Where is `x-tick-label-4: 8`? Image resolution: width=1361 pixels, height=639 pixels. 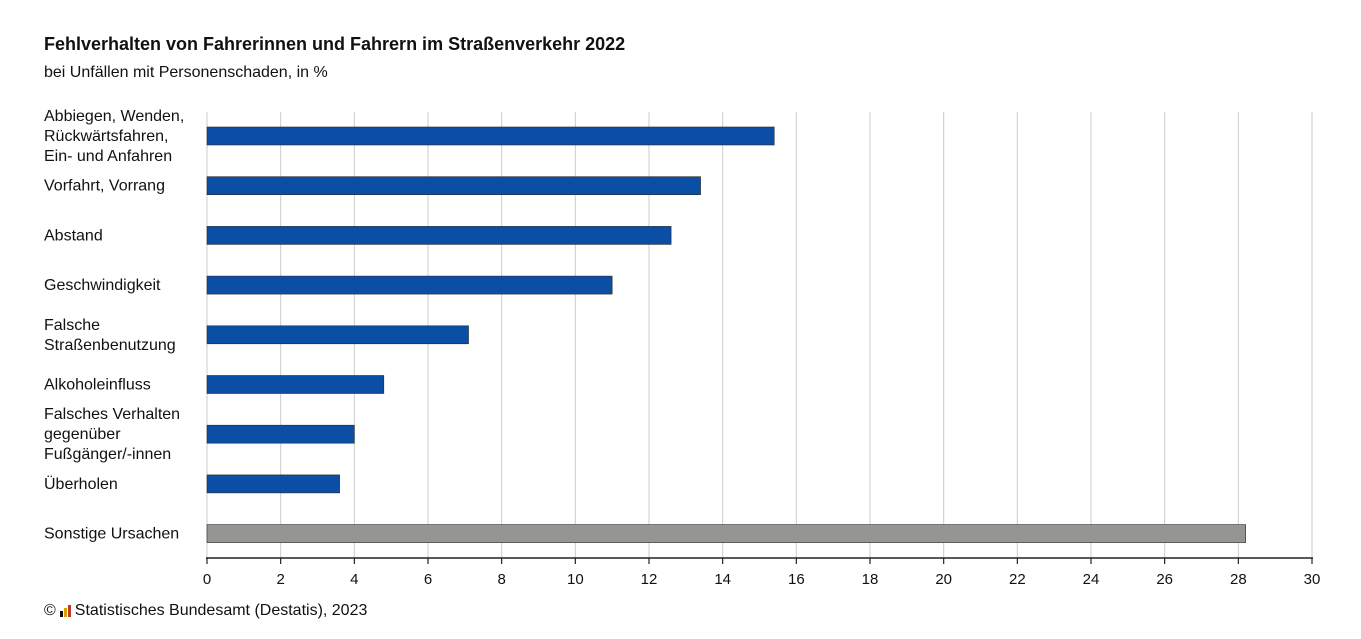
x-tick-label-4: 8 is located at coordinates (501, 579).